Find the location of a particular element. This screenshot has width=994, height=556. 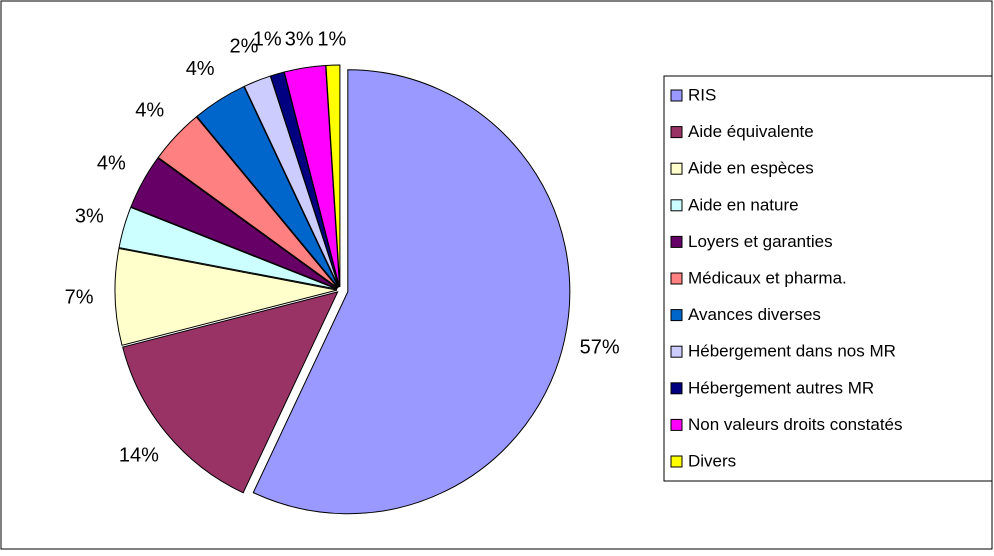

legend-label: Aide équivalente is located at coordinates (751, 131).